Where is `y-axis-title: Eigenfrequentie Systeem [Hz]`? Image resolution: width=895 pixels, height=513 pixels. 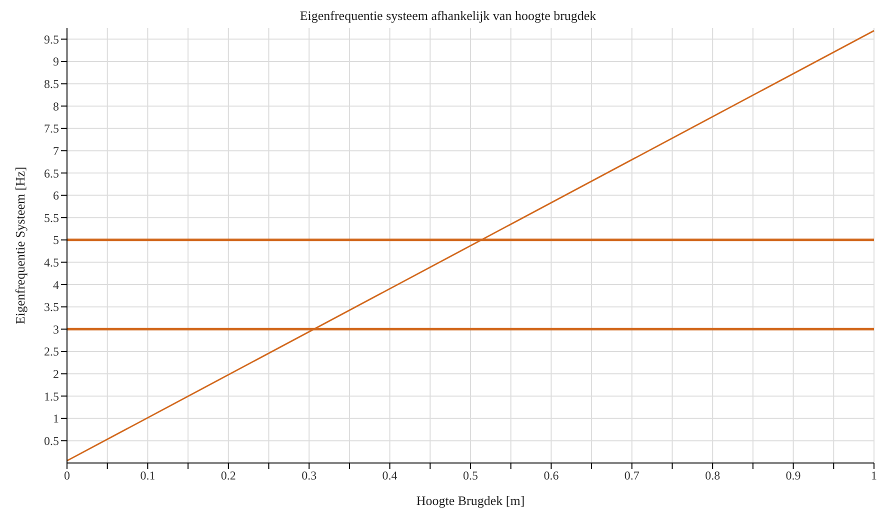
y-axis-title: Eigenfrequentie Systeem [Hz] is located at coordinates (20, 245).